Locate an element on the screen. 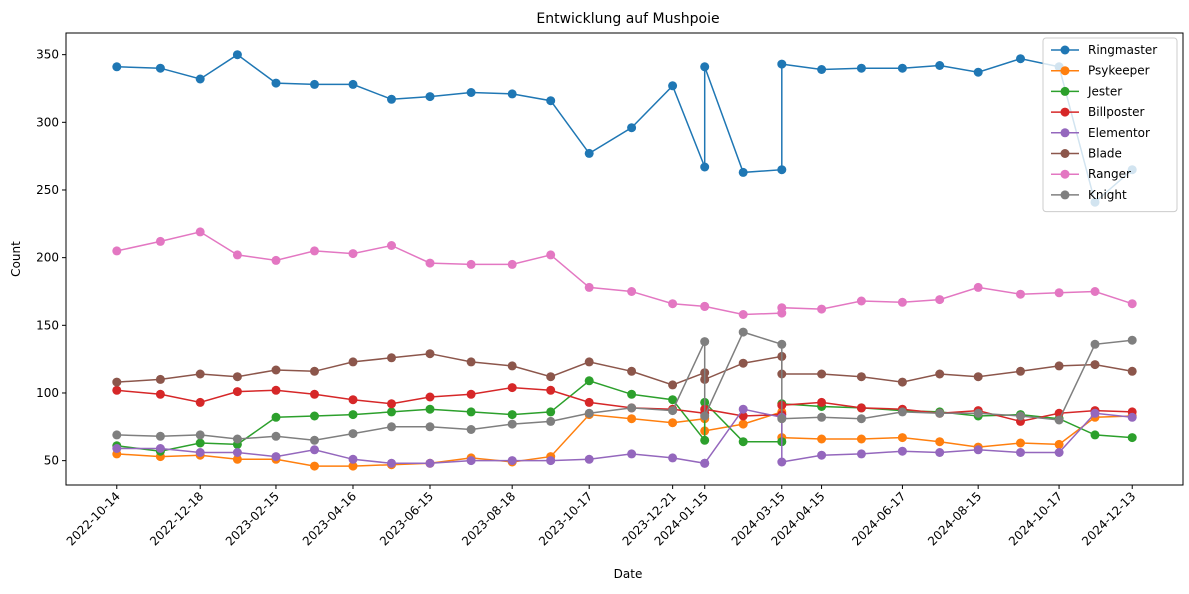 The image size is (1189, 594). legend-item-psykeeper: Psykeeper is located at coordinates (1100, 71).